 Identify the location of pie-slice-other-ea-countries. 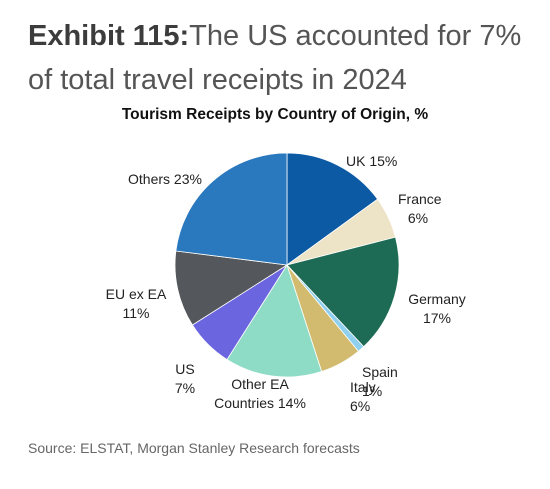
(274, 321).